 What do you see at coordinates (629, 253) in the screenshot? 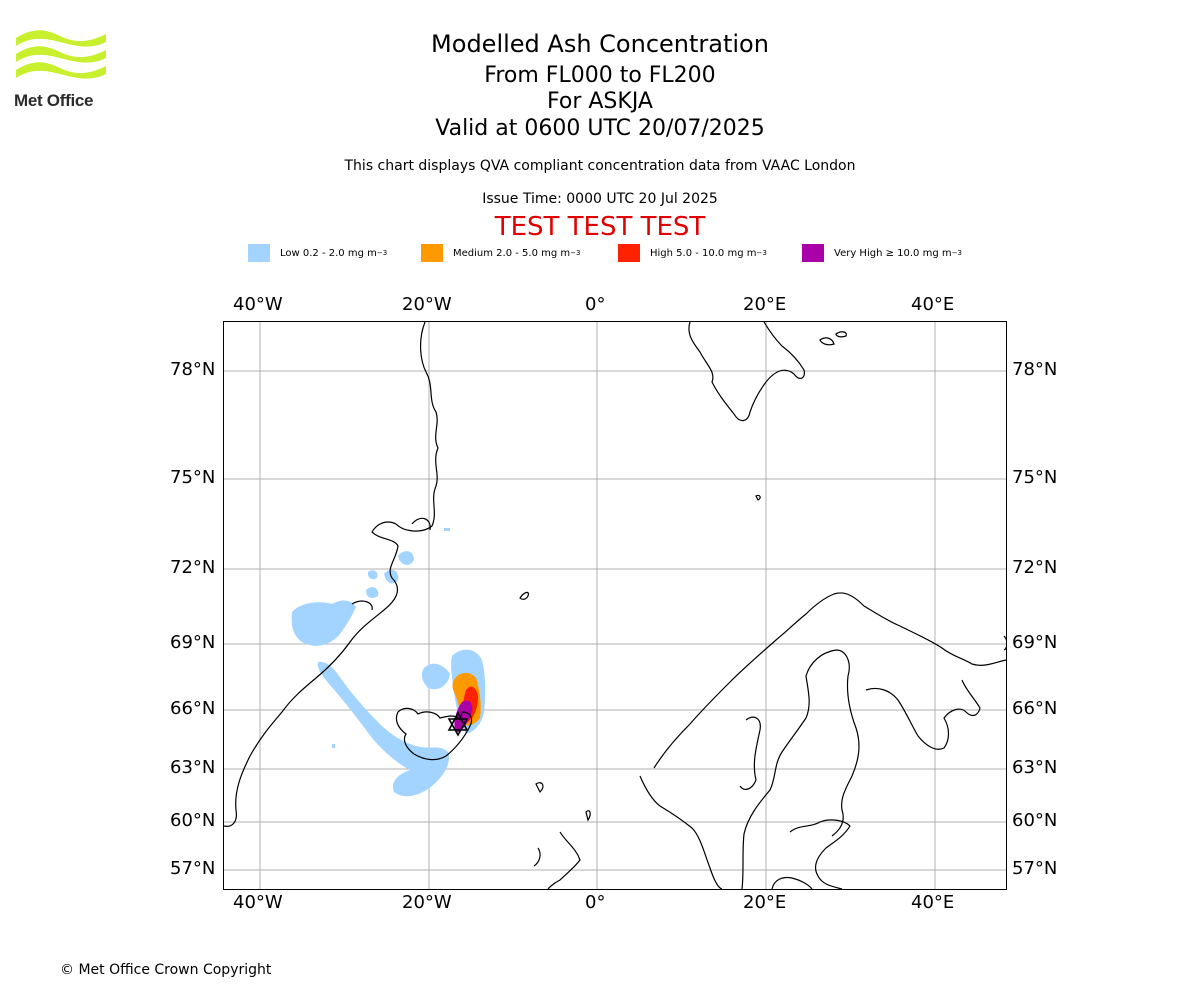
I see `legend-swatch-high` at bounding box center [629, 253].